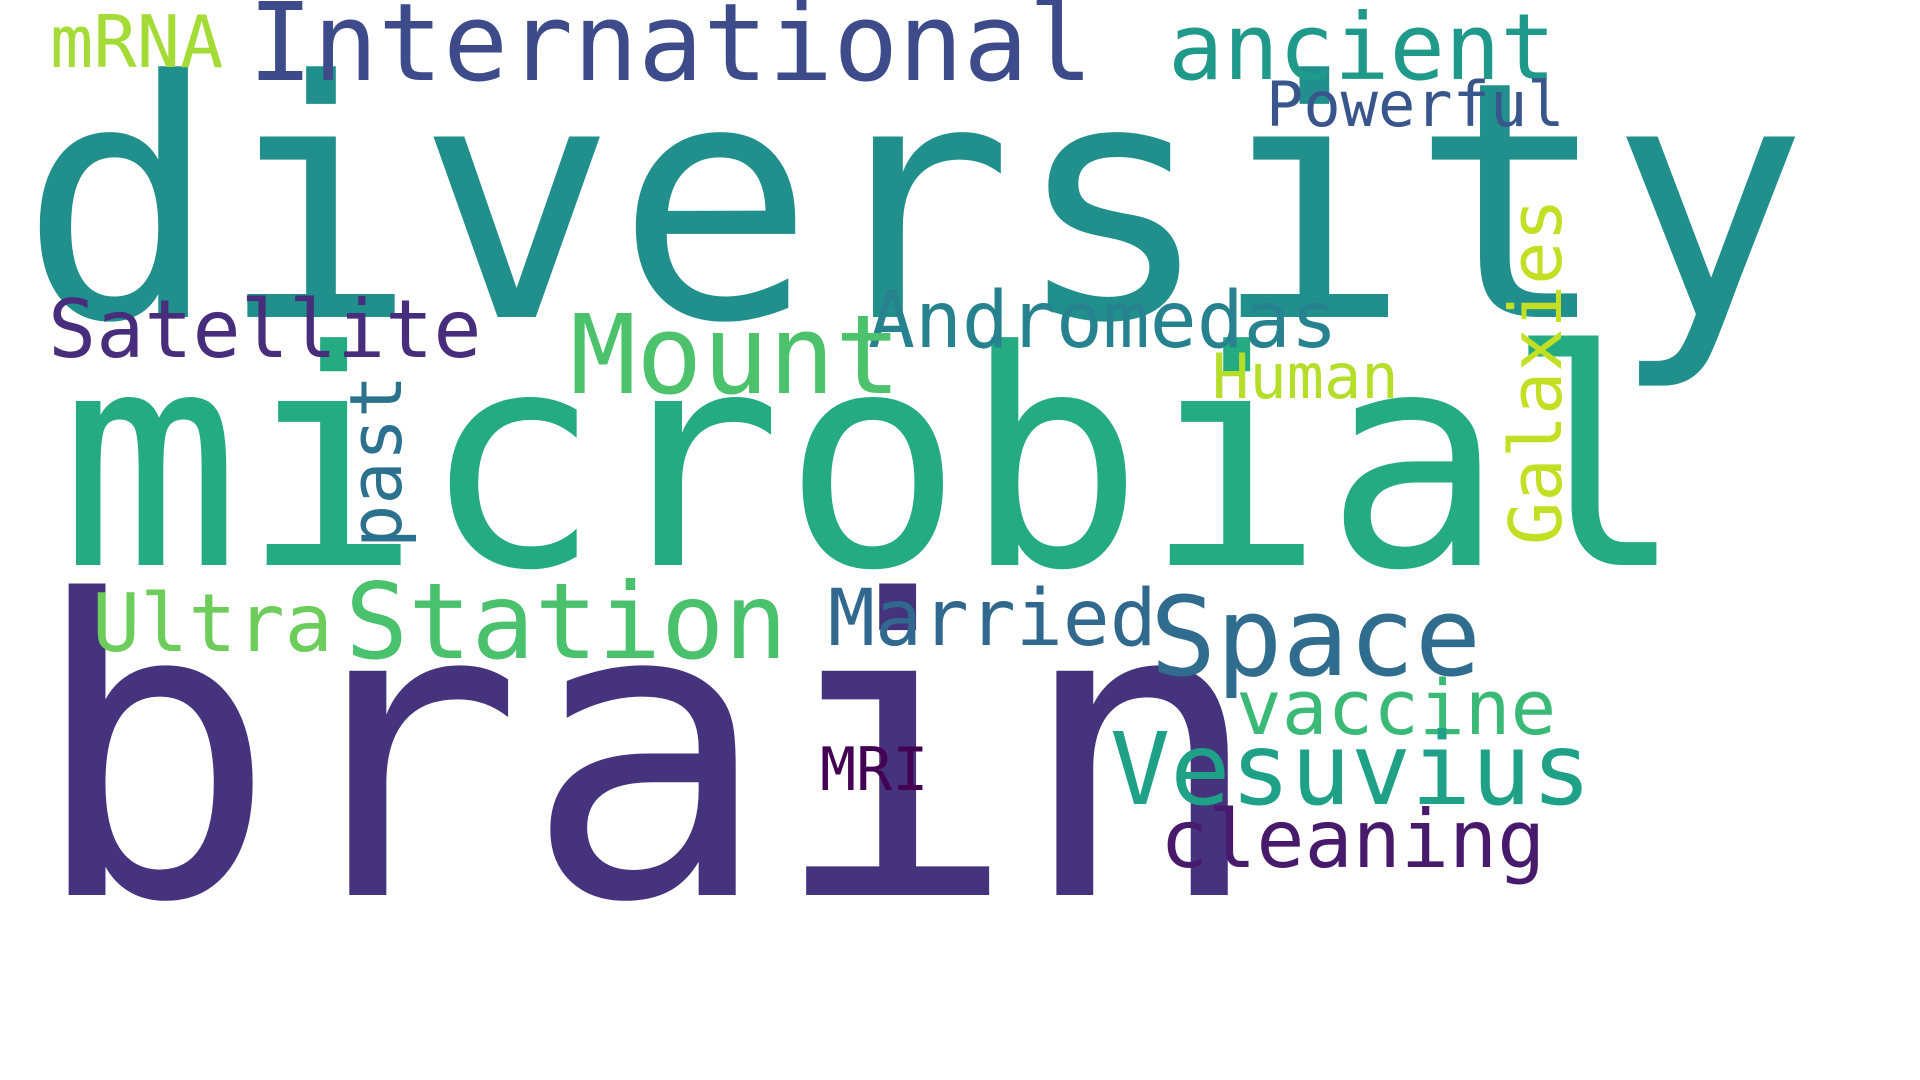 This screenshot has width=1920, height=1080. What do you see at coordinates (1351, 769) in the screenshot?
I see `word-vesuvius: Vesuvius` at bounding box center [1351, 769].